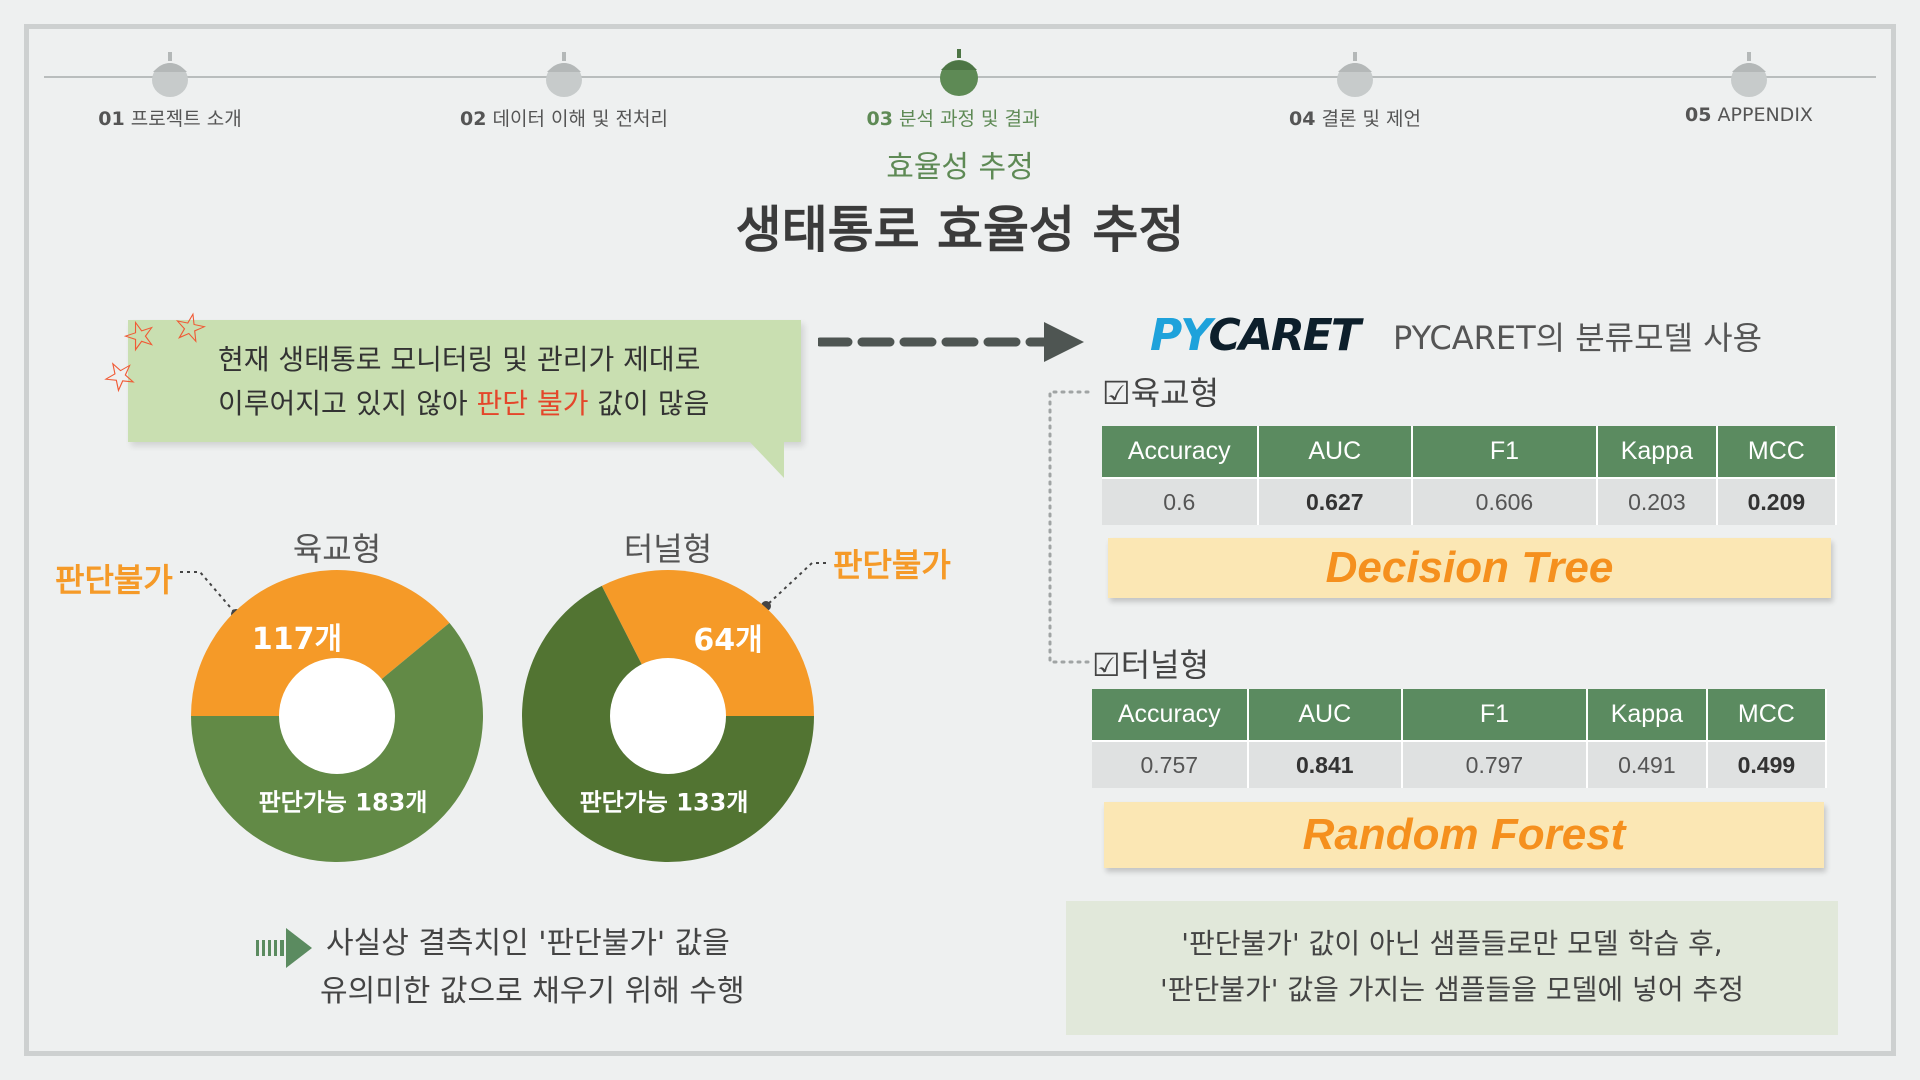  I want to click on section-label-overpass: ☑육교형, so click(1161, 393).